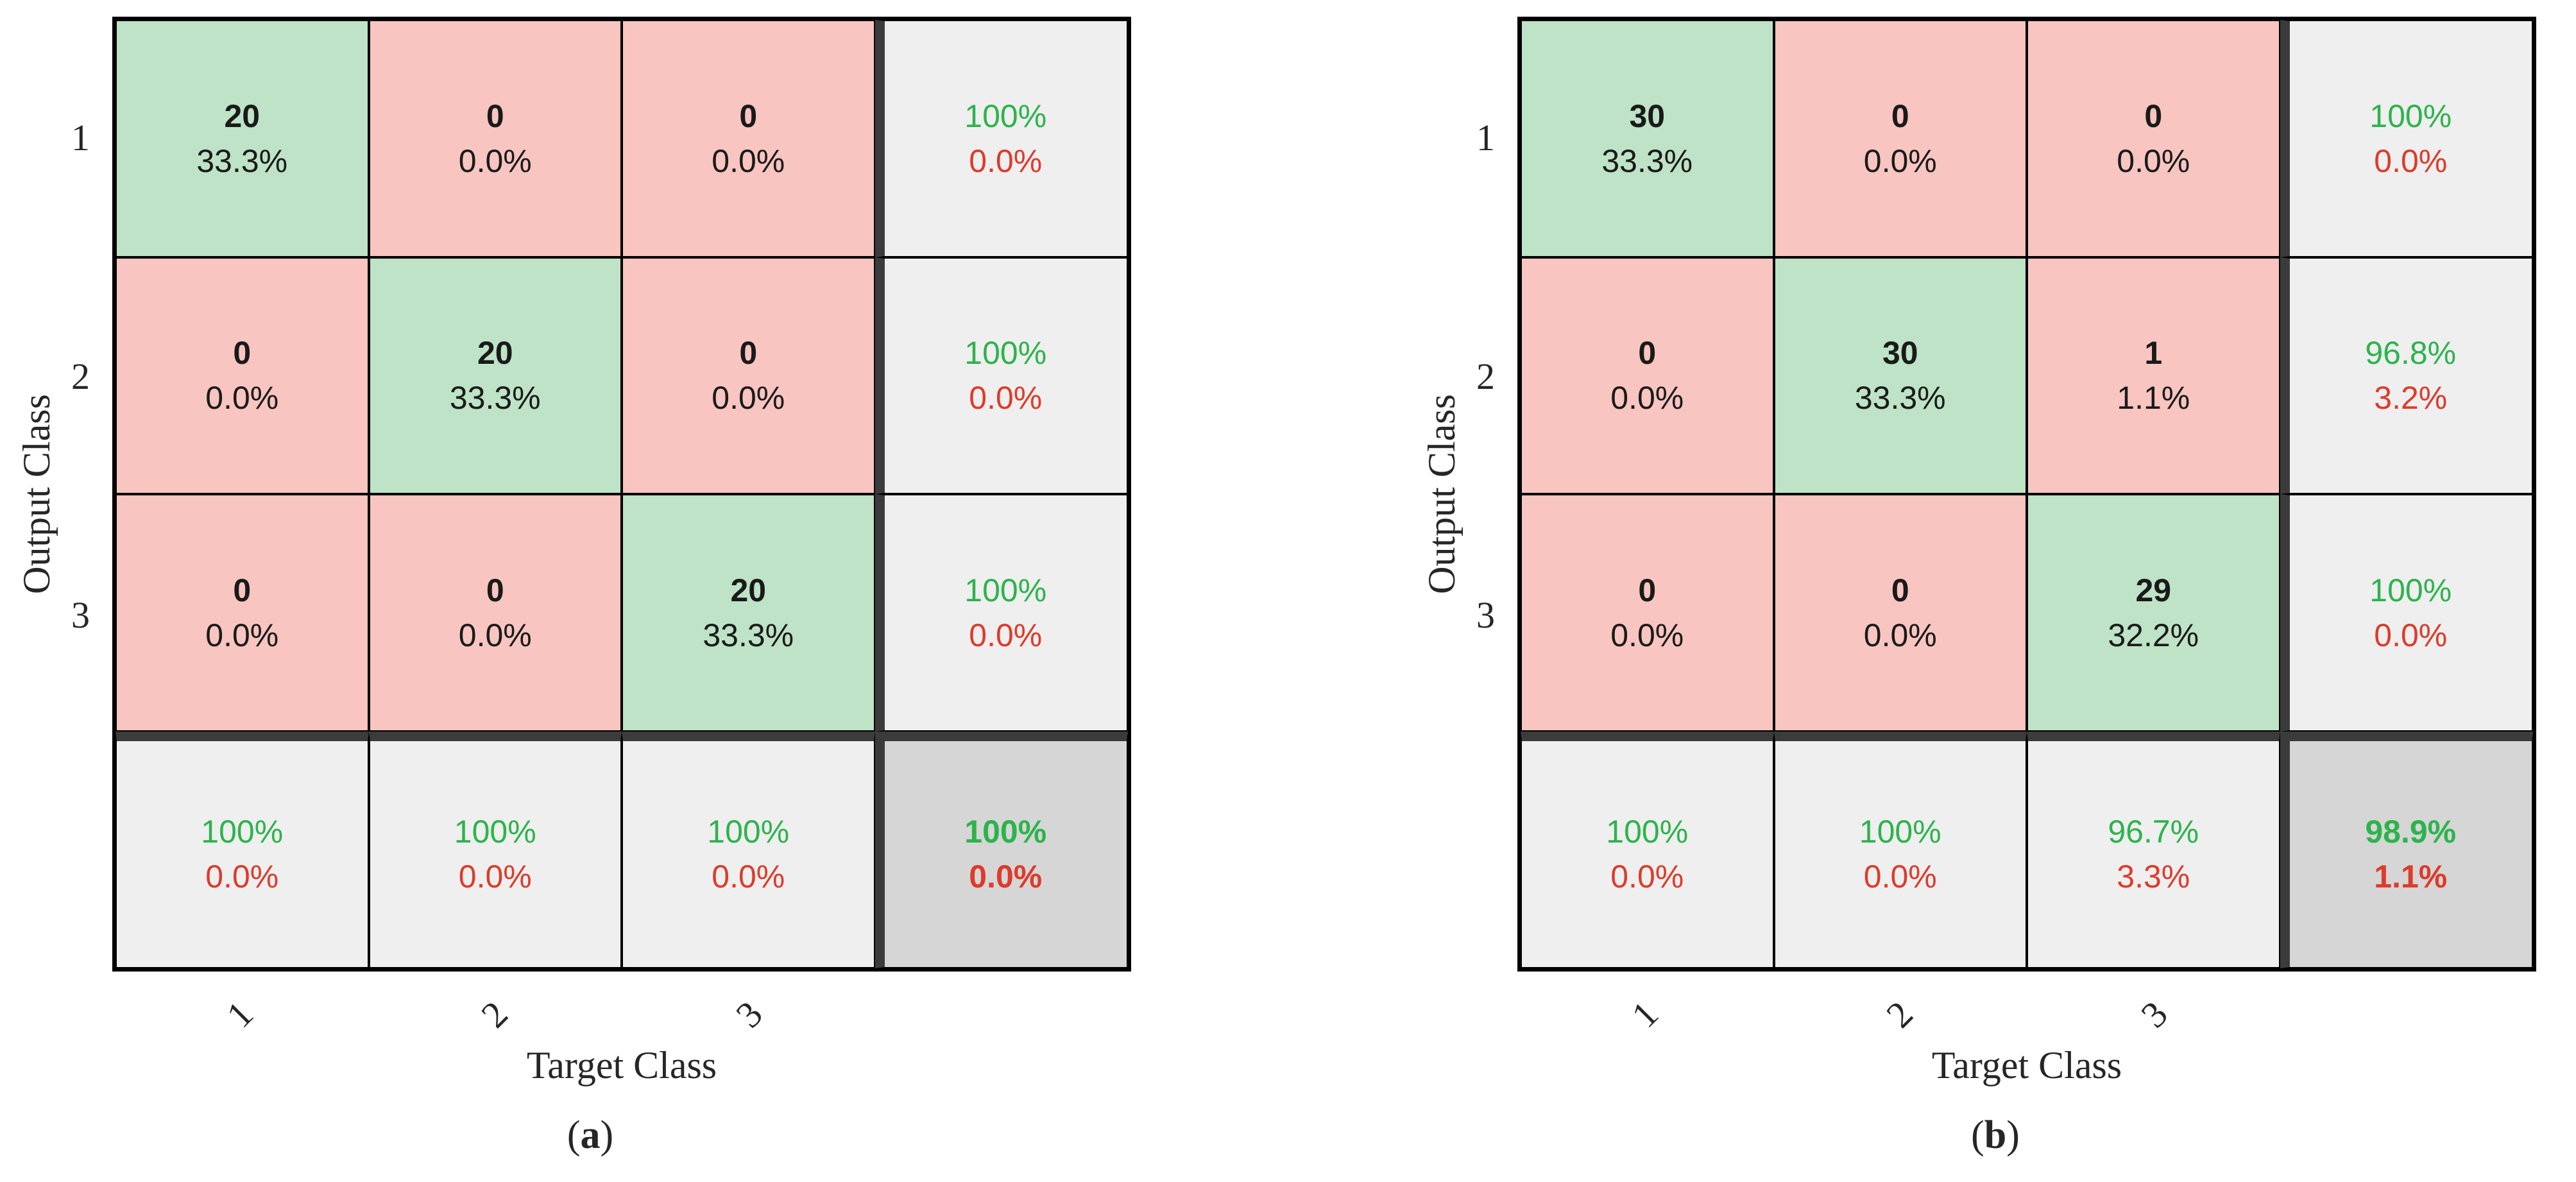 Image resolution: width=2576 pixels, height=1182 pixels. What do you see at coordinates (1485, 137) in the screenshot?
I see `y-tick-1: 1` at bounding box center [1485, 137].